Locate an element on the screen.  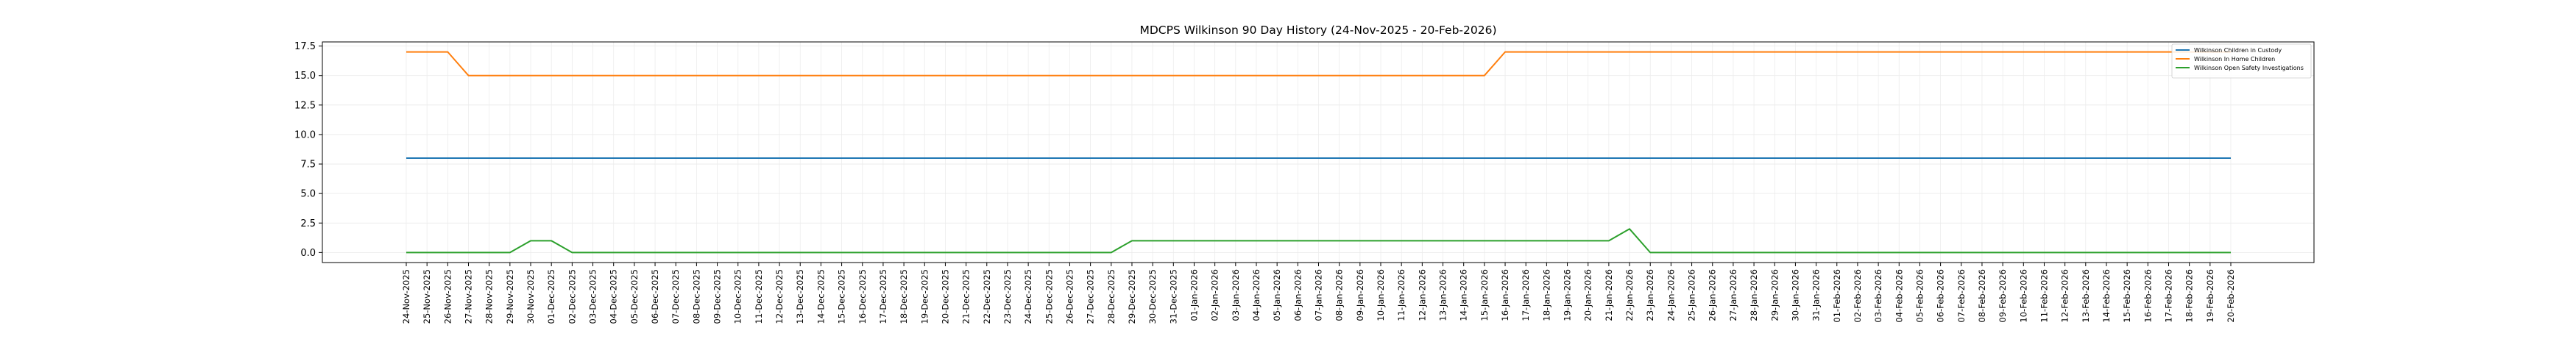
x-tick-label: 12-Dec-2025 is located at coordinates (779, 296).